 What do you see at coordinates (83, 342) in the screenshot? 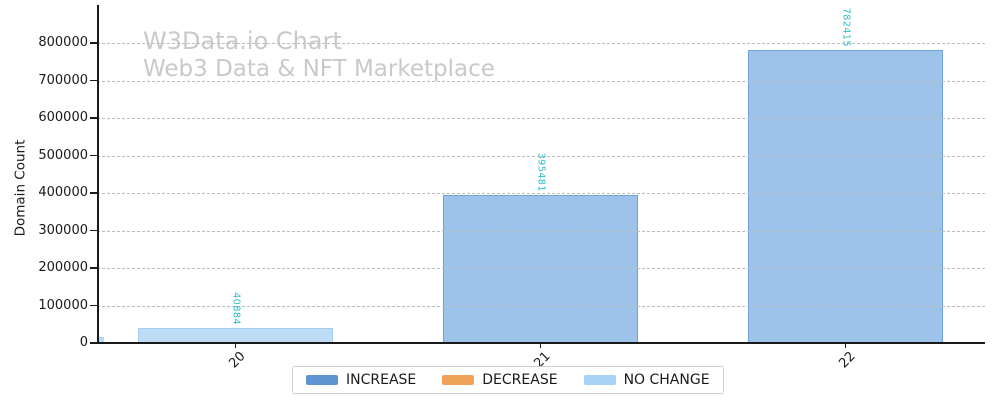
I see `y-tick-label: 0` at bounding box center [83, 342].